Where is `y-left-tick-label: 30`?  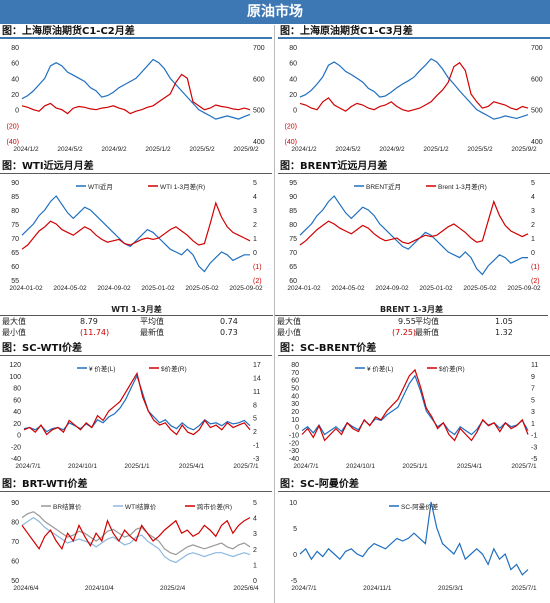 y-left-tick-label: 30 is located at coordinates (295, 404).